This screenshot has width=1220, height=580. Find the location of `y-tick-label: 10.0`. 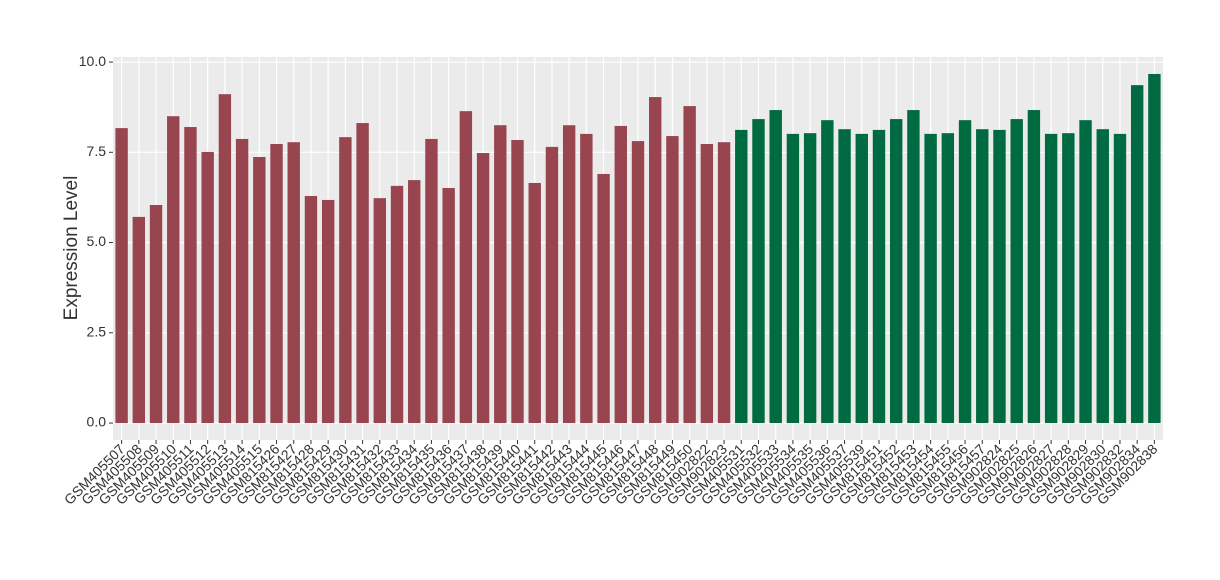

y-tick-label: 10.0 is located at coordinates (92, 61).